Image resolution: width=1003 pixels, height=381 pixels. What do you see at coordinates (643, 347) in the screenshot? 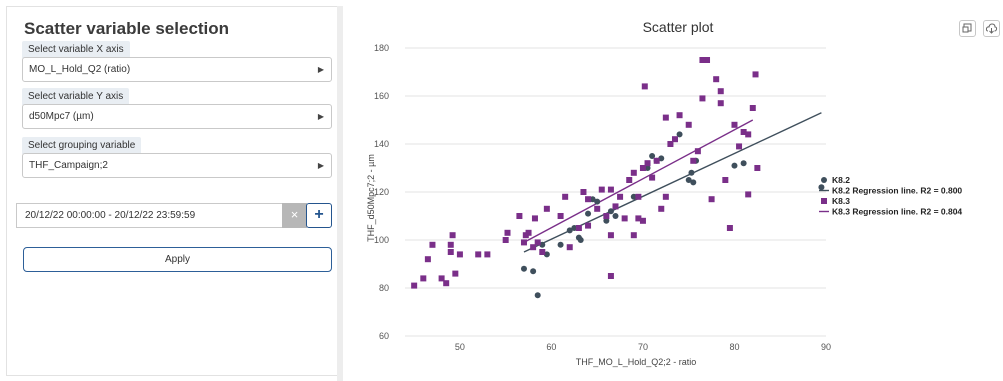
I see `x-tick-label: 70` at bounding box center [643, 347].